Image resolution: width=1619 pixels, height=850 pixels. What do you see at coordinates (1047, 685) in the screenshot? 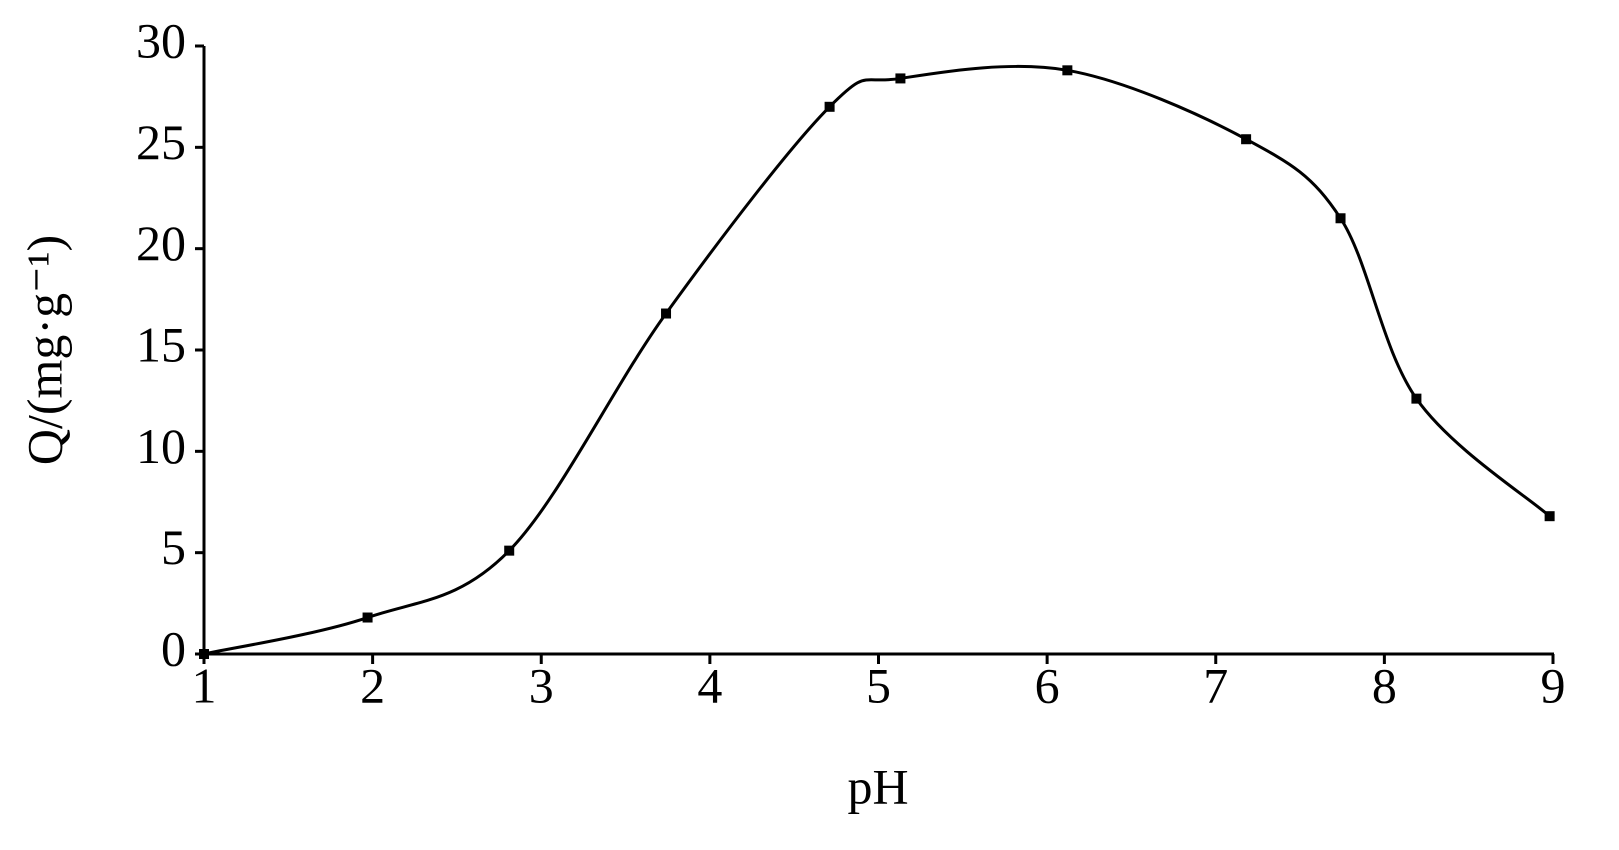
I see `x-tick-label: 6` at bounding box center [1047, 685].